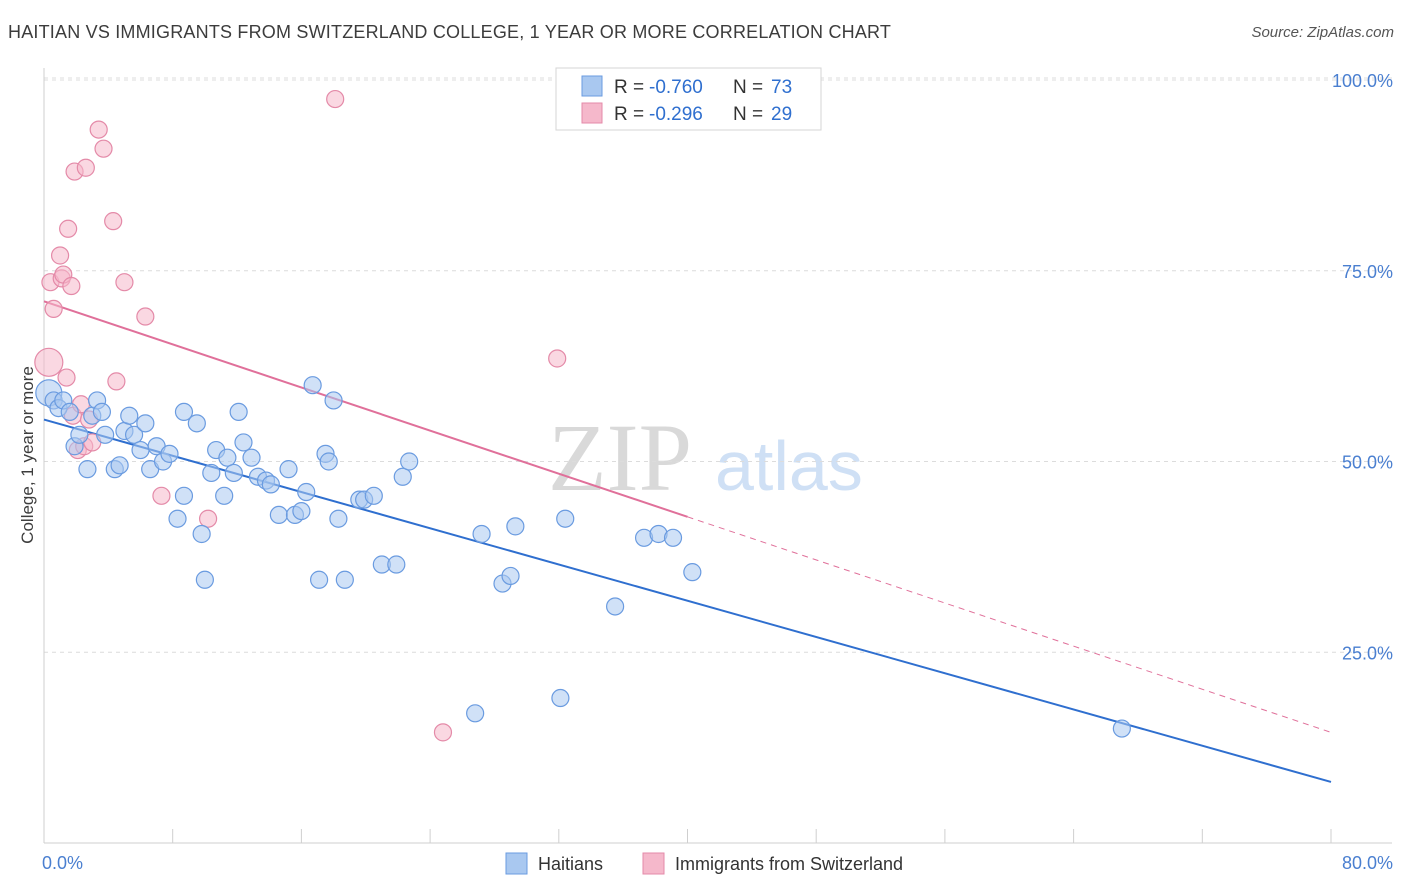 The image size is (1406, 892). I want to click on legend-n-label-0: N =, so click(748, 87).